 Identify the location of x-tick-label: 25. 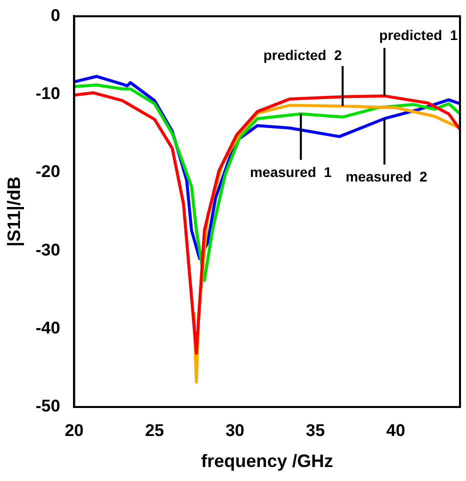
(154, 430).